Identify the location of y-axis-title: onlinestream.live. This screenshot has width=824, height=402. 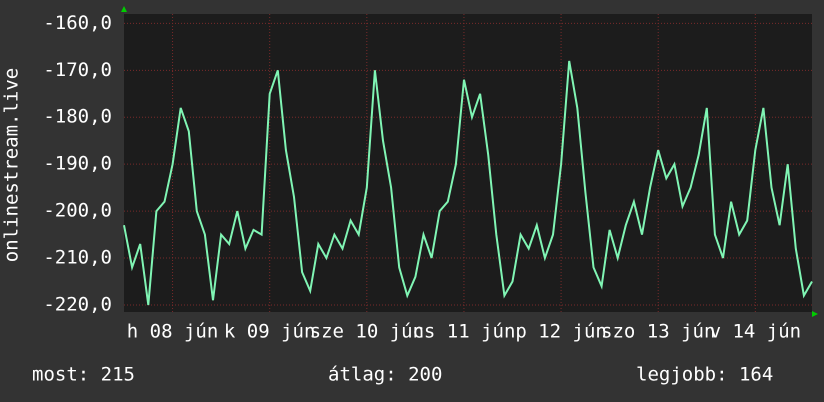
(12, 165).